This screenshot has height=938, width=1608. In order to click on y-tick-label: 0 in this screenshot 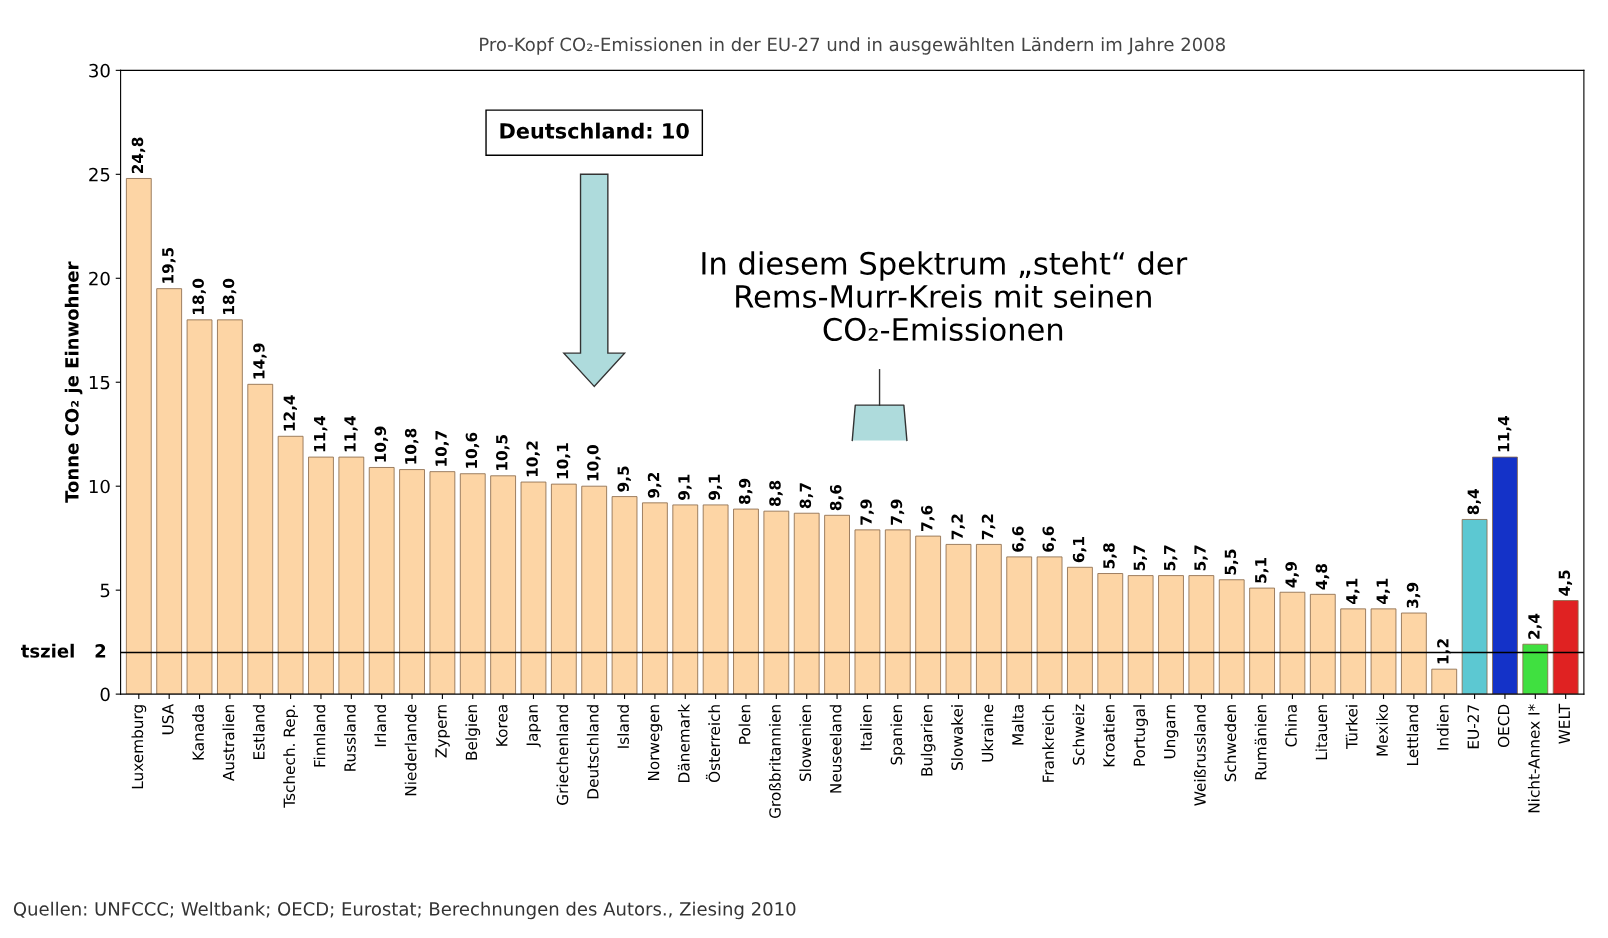, I will do `click(105, 694)`.